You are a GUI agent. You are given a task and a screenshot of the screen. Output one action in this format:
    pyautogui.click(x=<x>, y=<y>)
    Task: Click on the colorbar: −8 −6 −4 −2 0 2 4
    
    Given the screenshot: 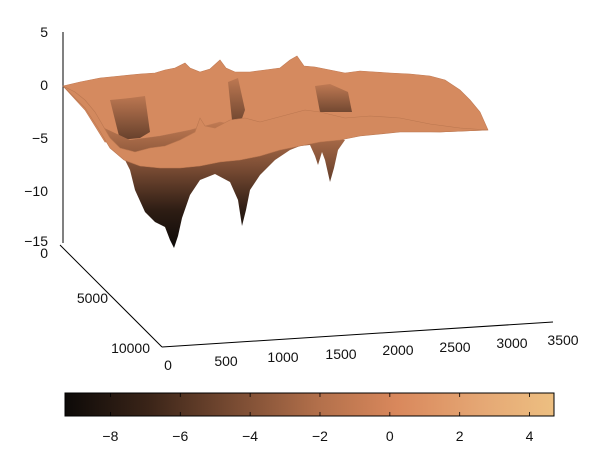 What is the action you would take?
    pyautogui.click(x=309, y=418)
    